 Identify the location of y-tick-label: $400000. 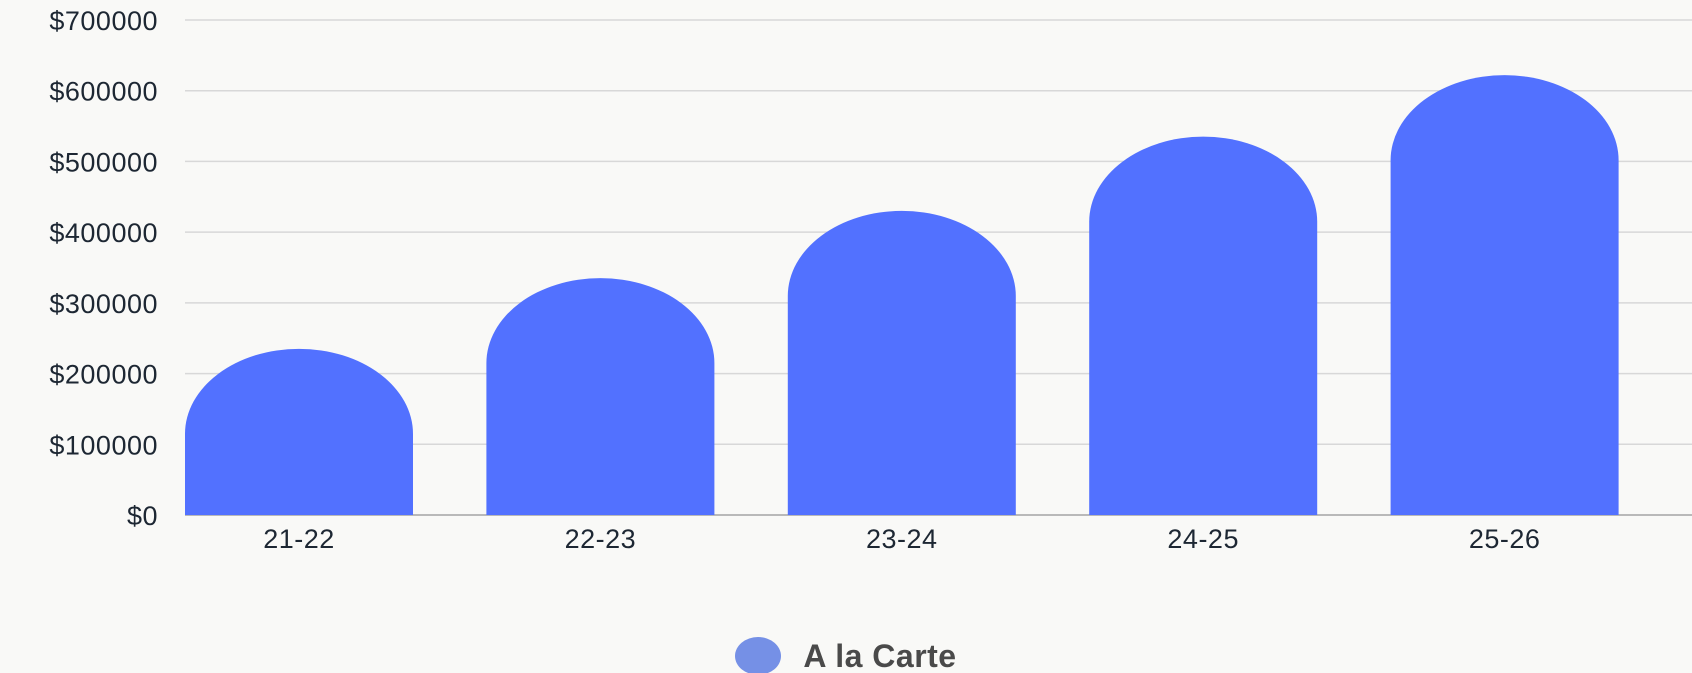
(103, 233).